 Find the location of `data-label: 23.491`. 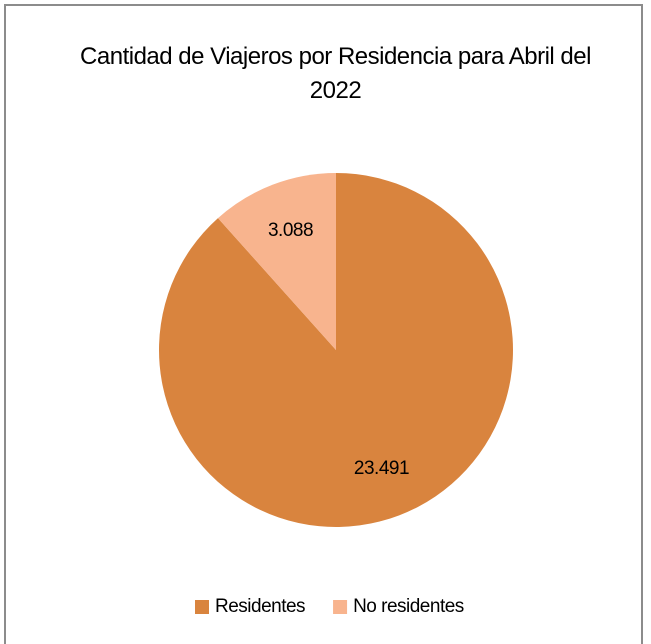

data-label: 23.491 is located at coordinates (381, 468).